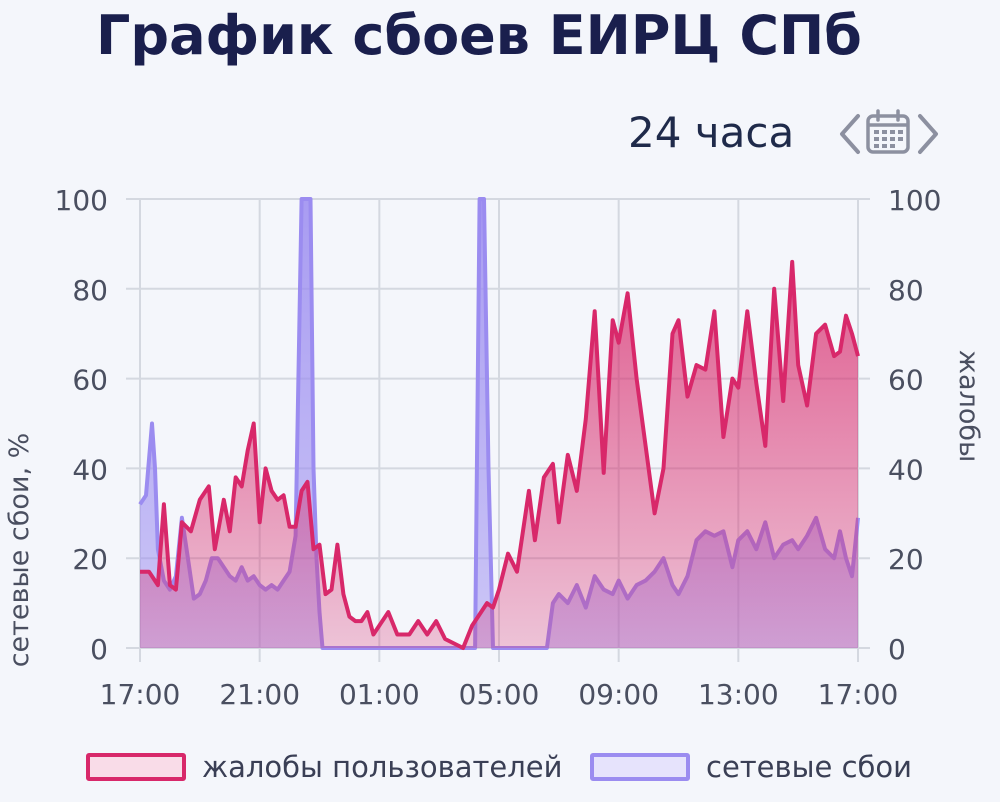  Describe the element at coordinates (929, 134) in the screenshot. I see `chevron-right-icon` at that location.